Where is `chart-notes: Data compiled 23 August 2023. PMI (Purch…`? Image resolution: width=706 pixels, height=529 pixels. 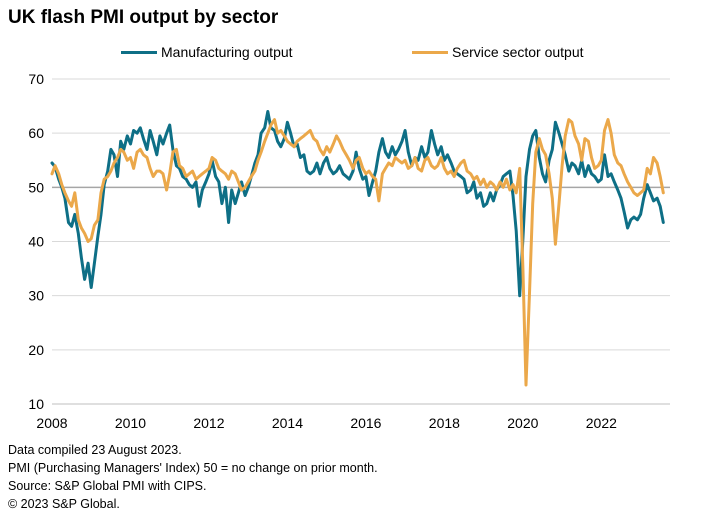
chart-notes: Data compiled 23 August 2023. PMI (Purch… is located at coordinates (193, 477).